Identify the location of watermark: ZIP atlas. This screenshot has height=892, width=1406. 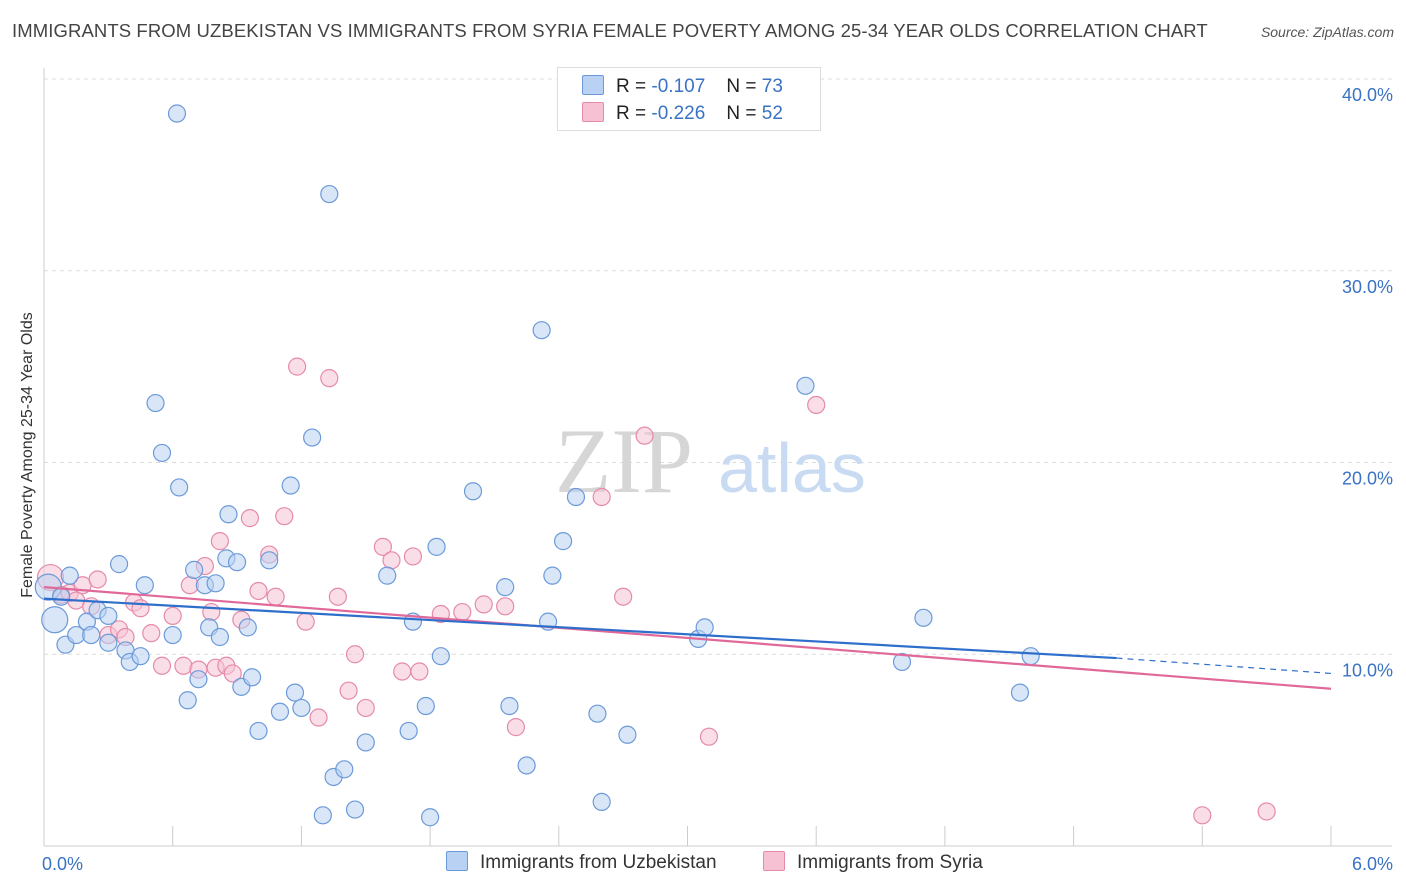
(710, 461).